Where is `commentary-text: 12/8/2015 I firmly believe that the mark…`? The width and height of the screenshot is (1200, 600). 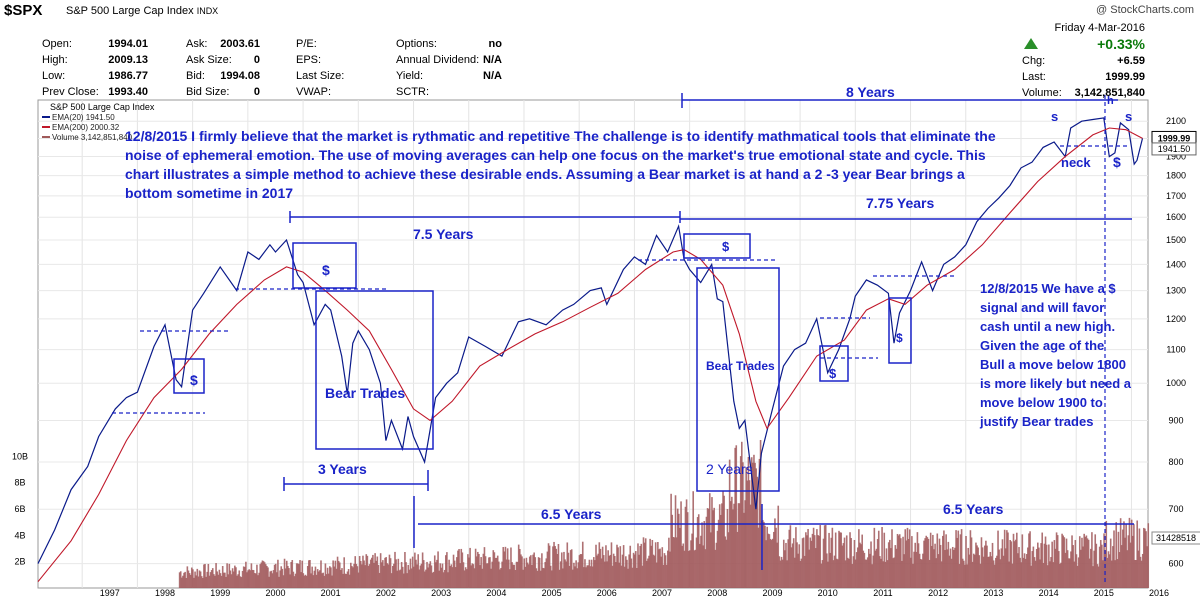
commentary-text: 12/8/2015 I firmly believe that the mark… is located at coordinates (560, 136).